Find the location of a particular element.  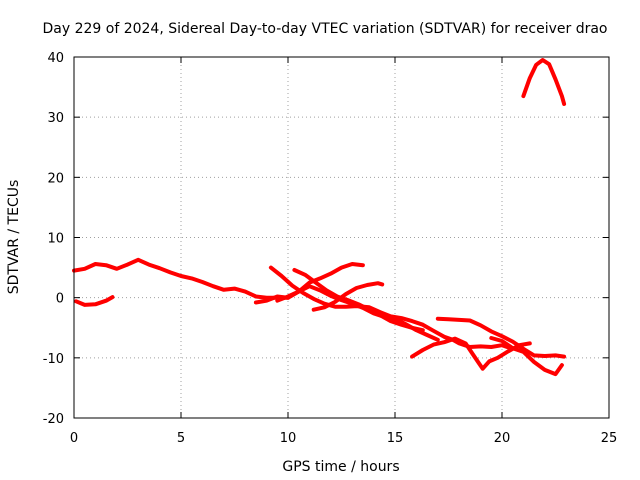

x-tick-label: 5 is located at coordinates (181, 438).